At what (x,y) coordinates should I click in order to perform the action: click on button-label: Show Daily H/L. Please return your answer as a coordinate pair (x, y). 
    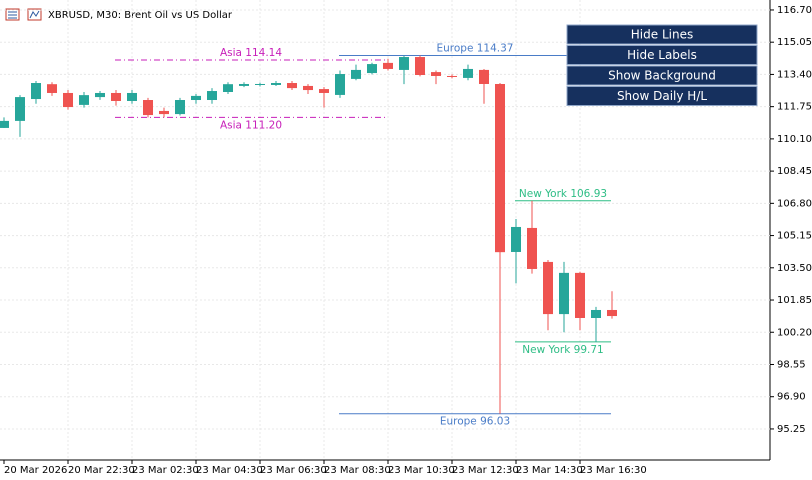
    Looking at the image, I should click on (662, 96).